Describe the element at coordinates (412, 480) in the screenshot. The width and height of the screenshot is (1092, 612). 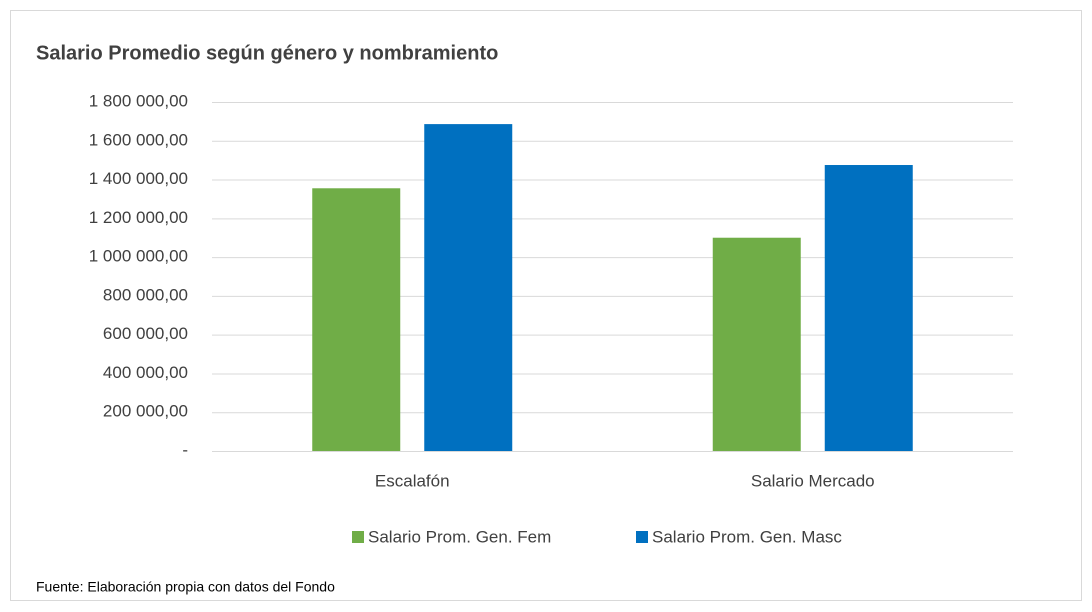
I see `x-tick-label: Escalafón` at that location.